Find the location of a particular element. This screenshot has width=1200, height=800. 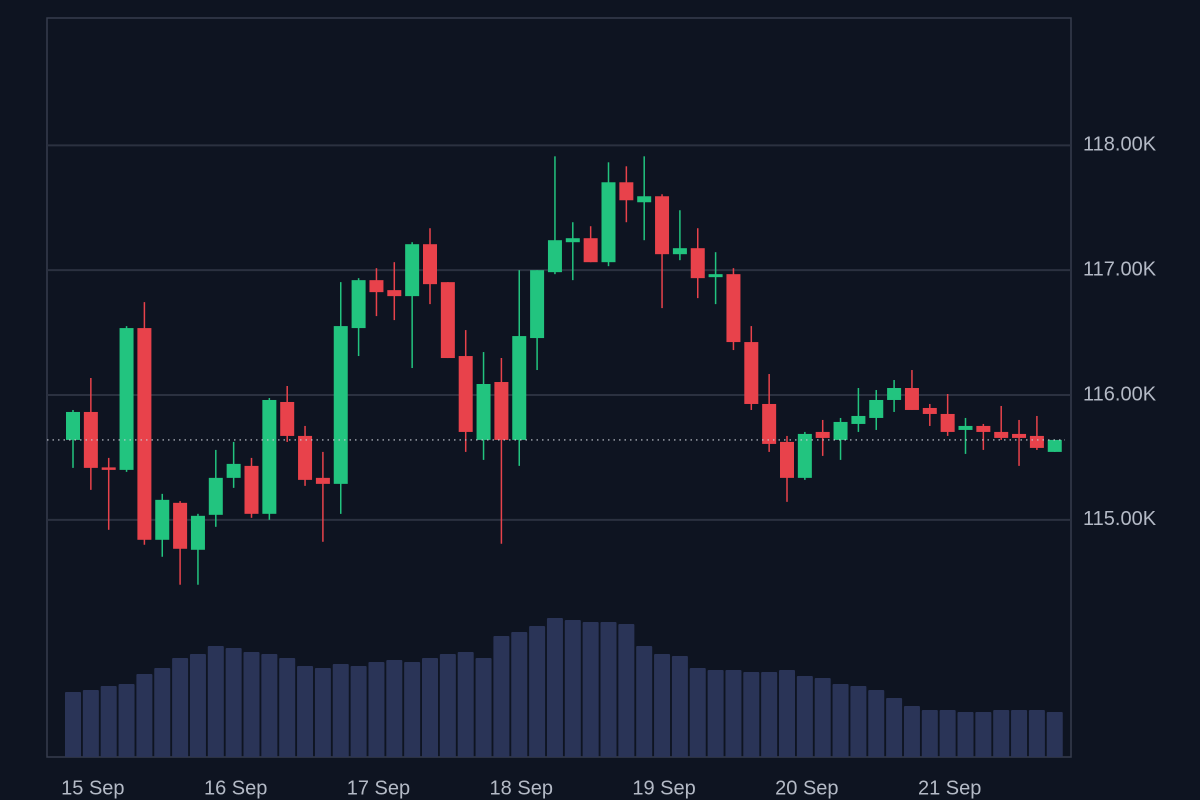

x-tick-label: 20 Sep is located at coordinates (806, 788).